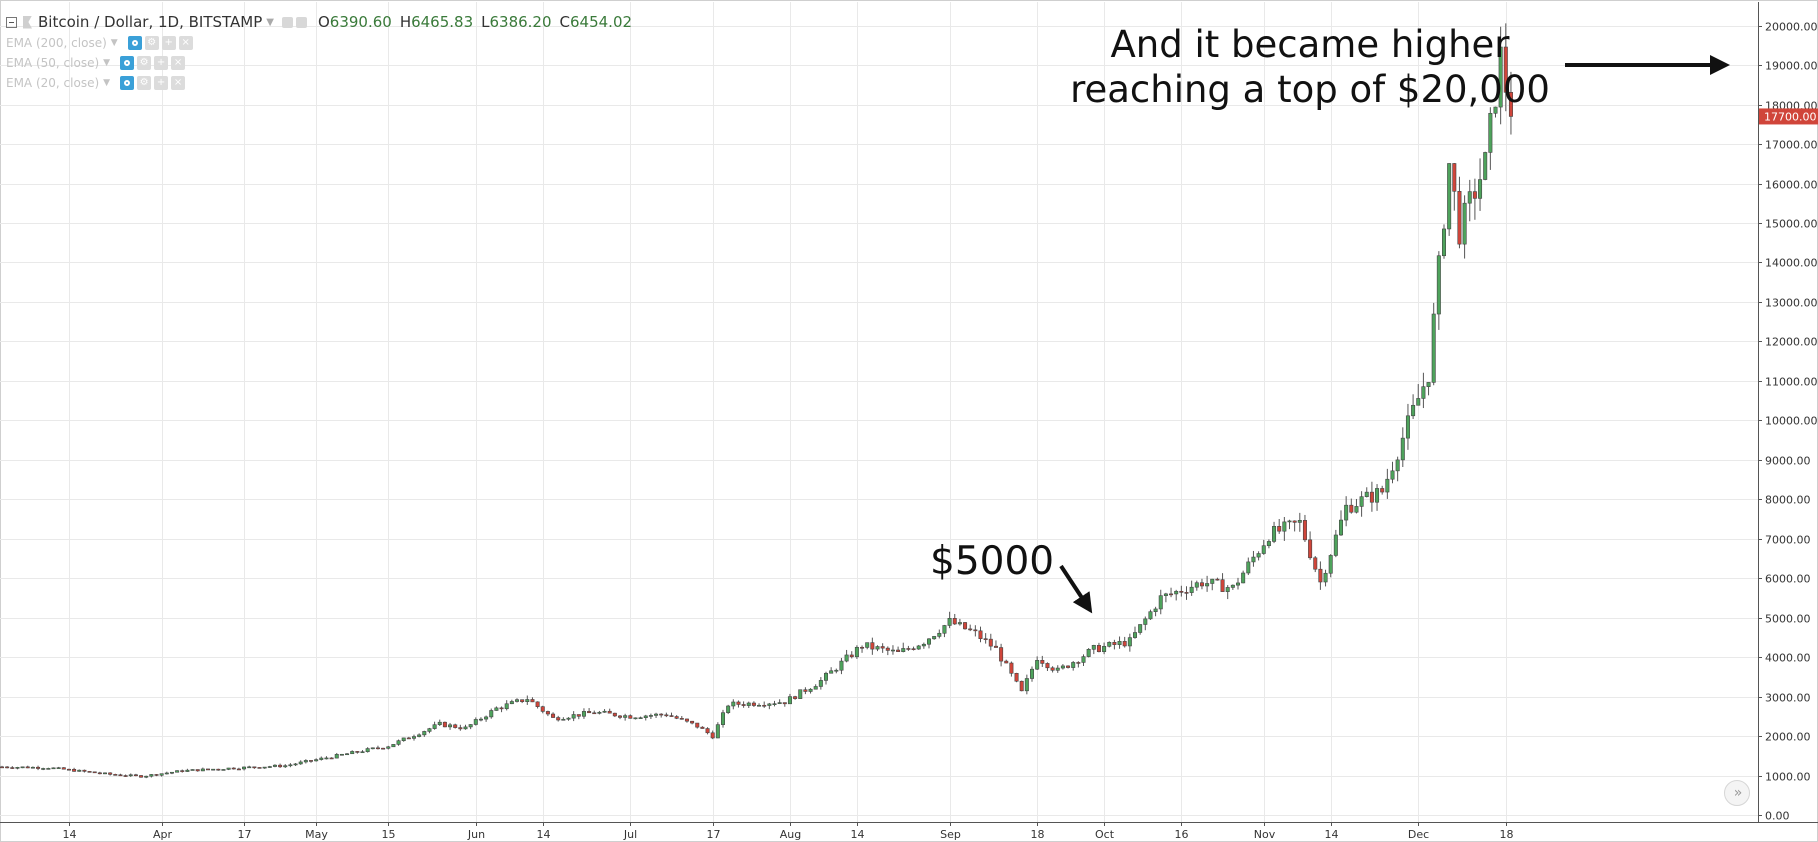 This screenshot has width=1818, height=842. What do you see at coordinates (185, 43) in the screenshot?
I see `close-icon: ×` at bounding box center [185, 43].